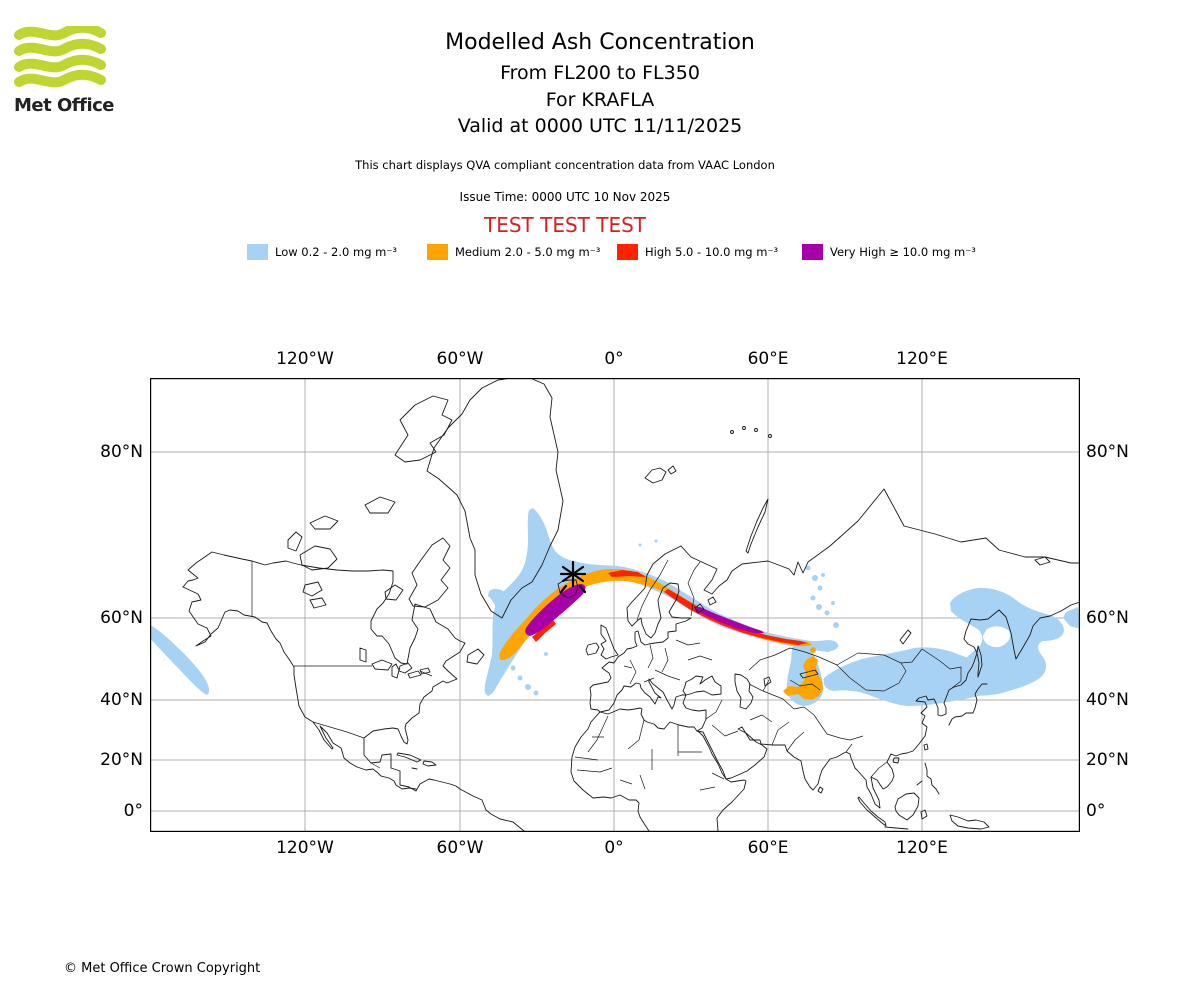 The width and height of the screenshot is (1200, 1000). I want to click on subtitle-volcano: For KRAFLA, so click(600, 100).